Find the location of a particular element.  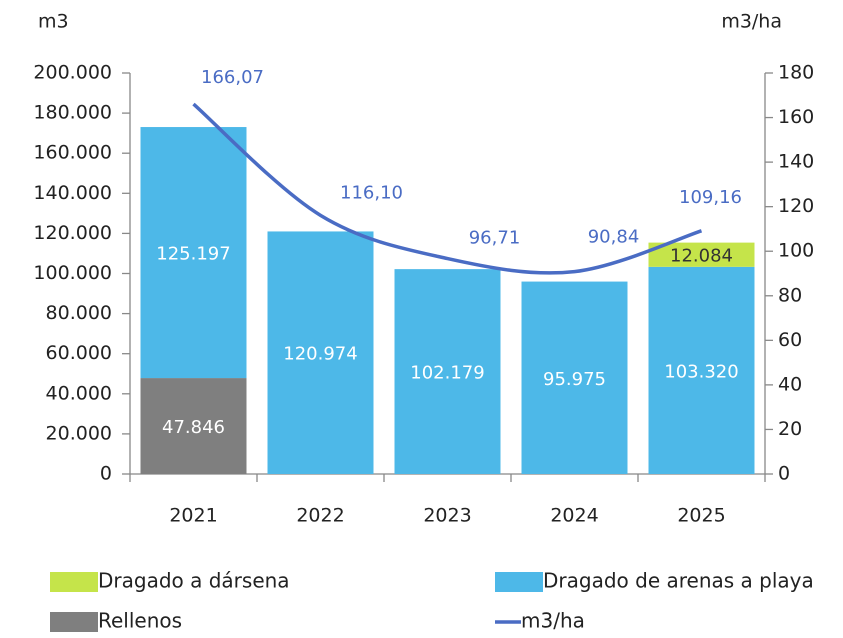

y-tick-label: 120.000 is located at coordinates (72, 233).